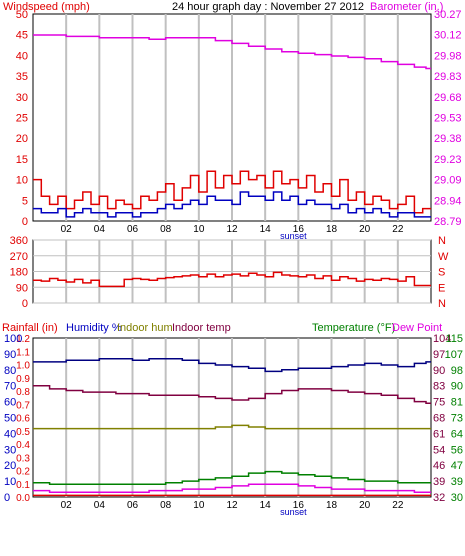 This screenshot has height=556, width=465. What do you see at coordinates (23, 379) in the screenshot?
I see `rainfall-tick: 0.9` at bounding box center [23, 379].